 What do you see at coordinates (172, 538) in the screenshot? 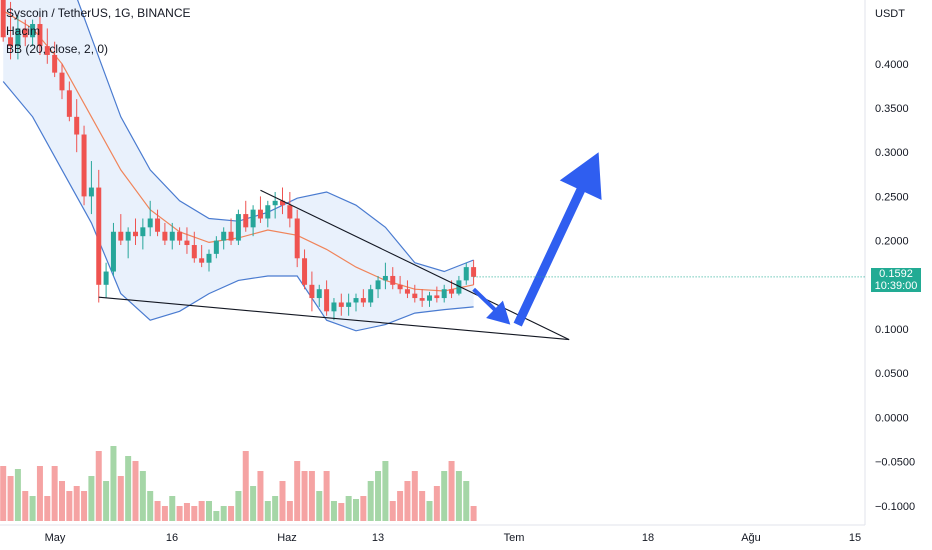
I see `time-tick-label: 16` at bounding box center [172, 538].